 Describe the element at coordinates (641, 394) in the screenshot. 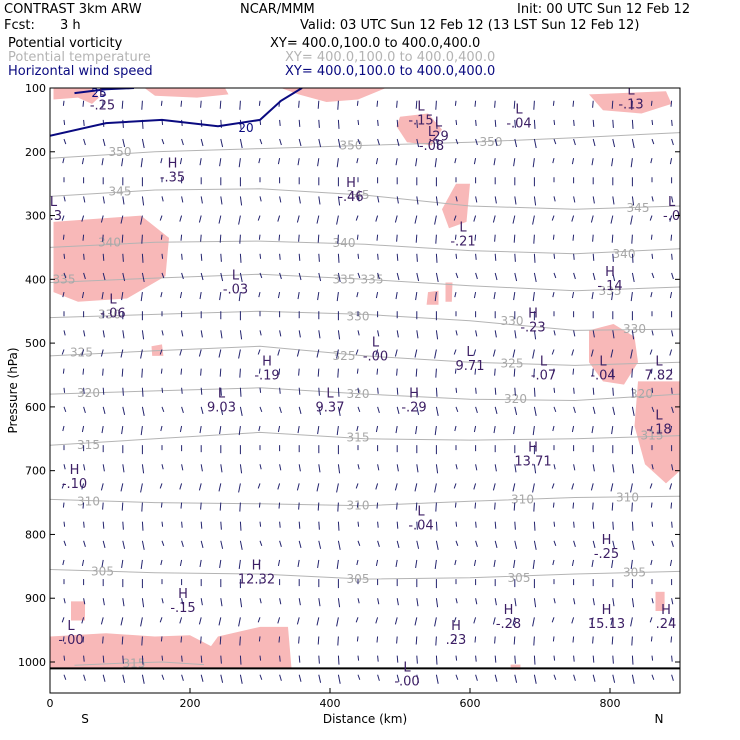

I see `theta-label: 320` at that location.